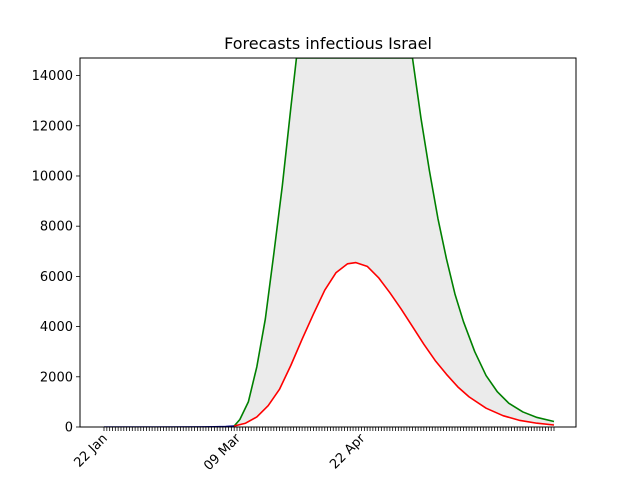 The height and width of the screenshot is (480, 640). Describe the element at coordinates (52, 76) in the screenshot. I see `y-tick-label: 14000` at that location.